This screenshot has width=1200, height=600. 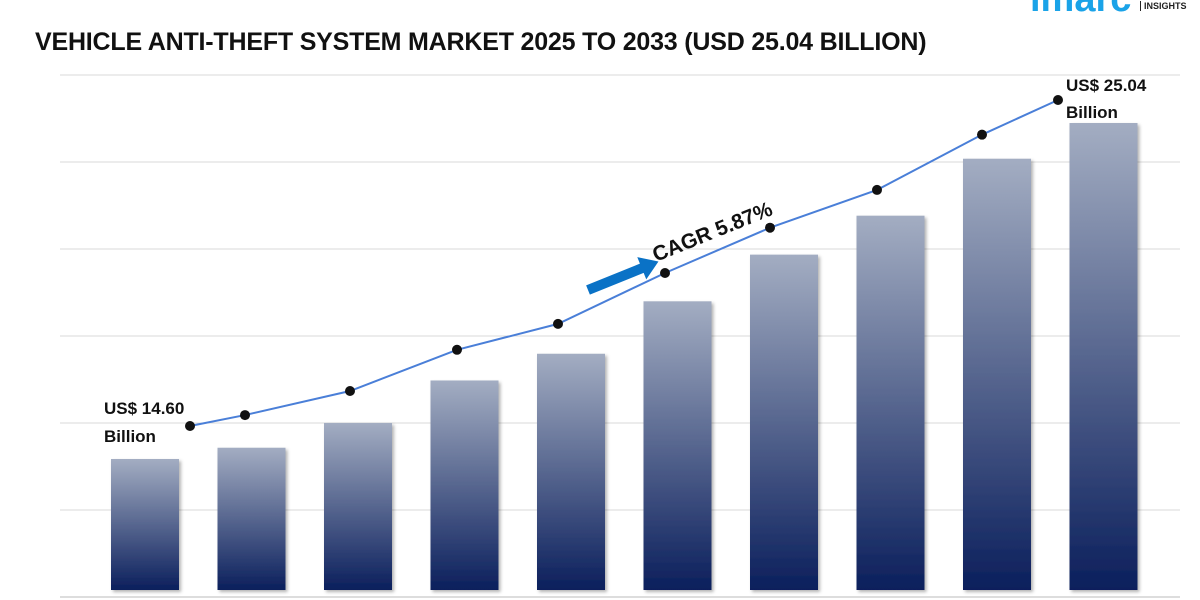 What do you see at coordinates (890, 403) in the screenshot?
I see `bar-2031` at bounding box center [890, 403].